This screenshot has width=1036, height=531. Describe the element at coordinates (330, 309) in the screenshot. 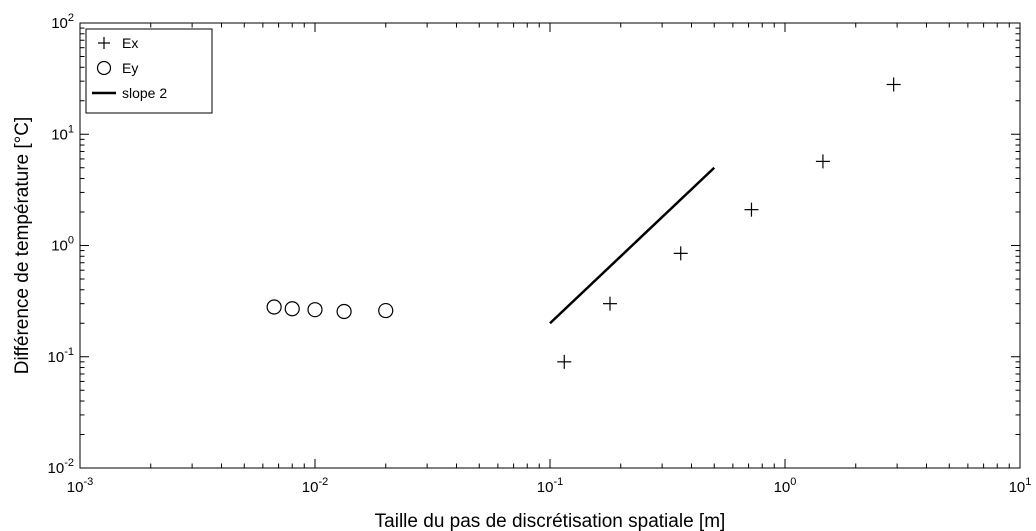

I see `series-ey` at that location.